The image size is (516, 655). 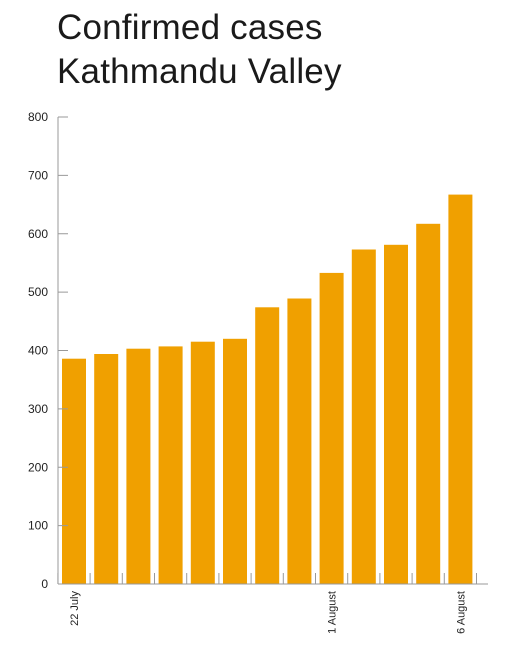 What do you see at coordinates (38, 409) in the screenshot?
I see `y-tick-label: 300` at bounding box center [38, 409].